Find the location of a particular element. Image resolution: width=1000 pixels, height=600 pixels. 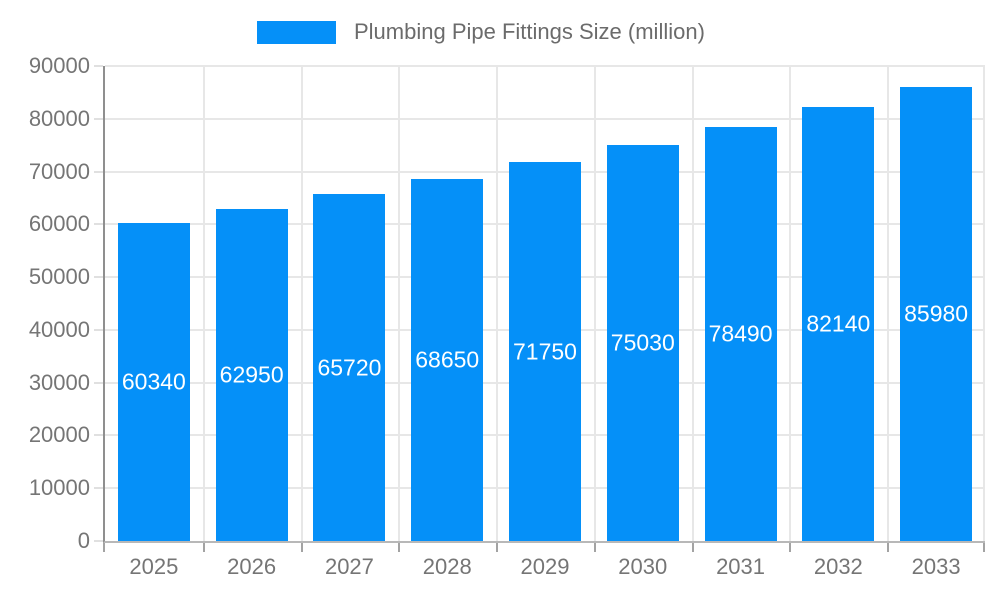

bar-value-label: 82140 is located at coordinates (838, 323).